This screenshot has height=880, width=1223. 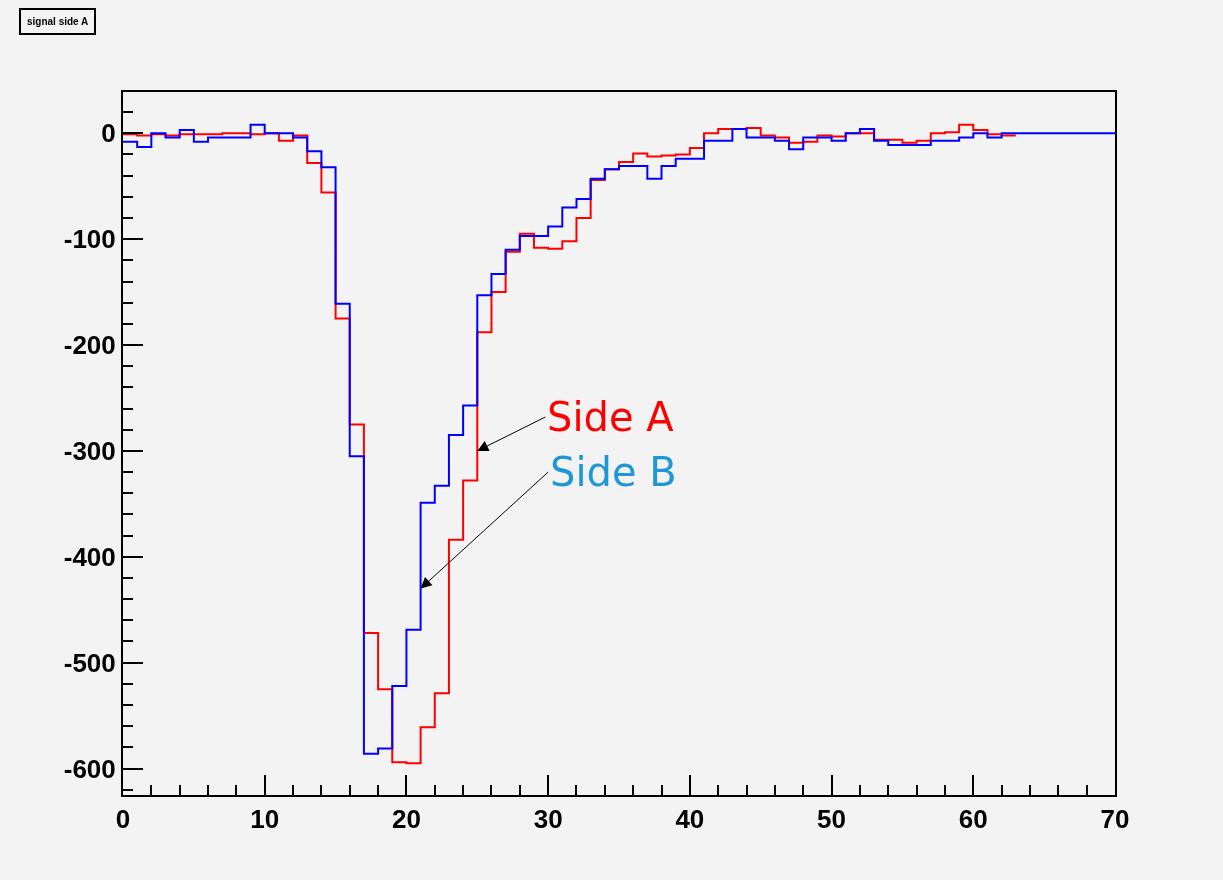 I want to click on y-tick-label: -100, so click(x=89, y=239).